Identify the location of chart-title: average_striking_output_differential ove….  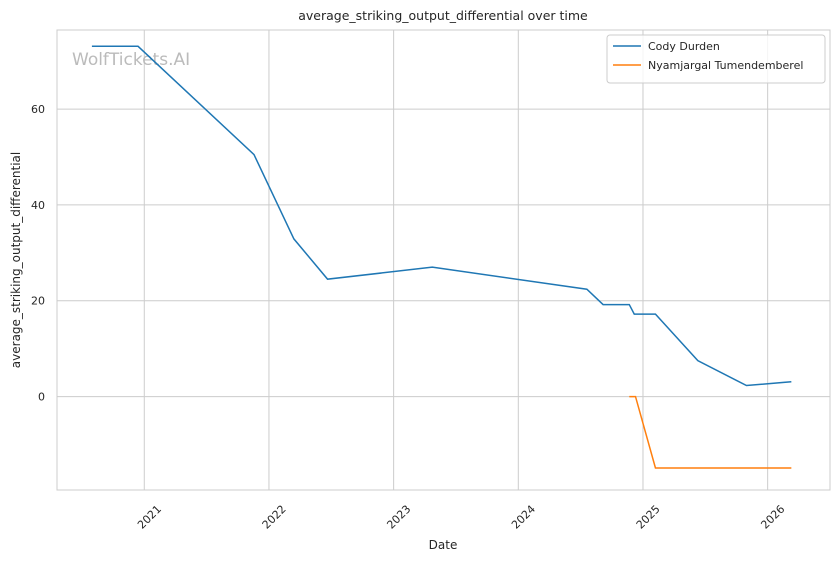
(443, 15).